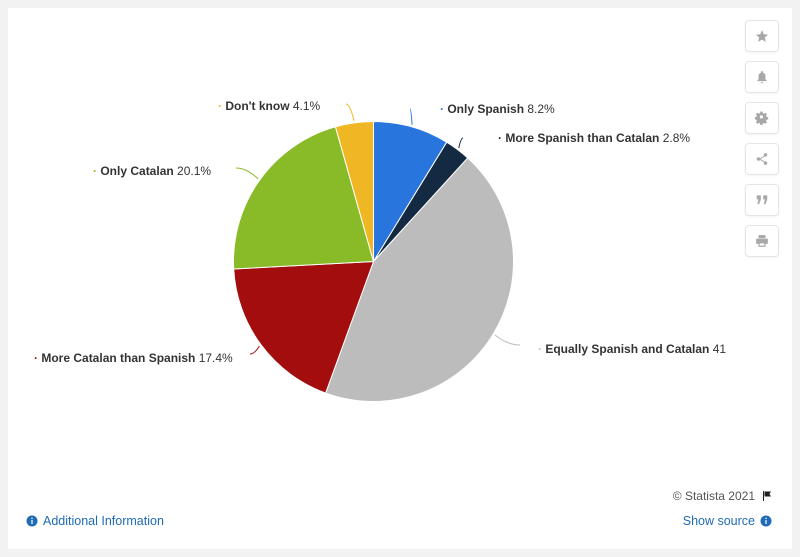 The height and width of the screenshot is (557, 800). I want to click on toolbar, so click(762, 143).